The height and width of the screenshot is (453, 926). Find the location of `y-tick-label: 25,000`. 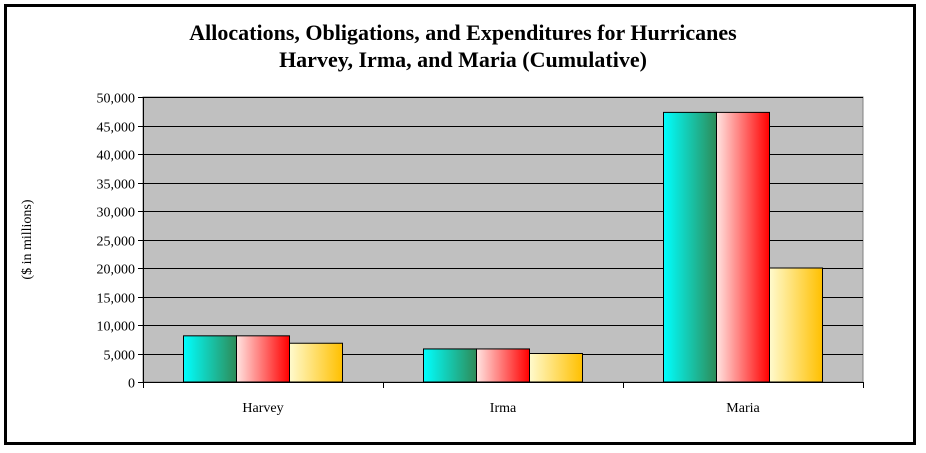

y-tick-label: 25,000 is located at coordinates (116, 242).